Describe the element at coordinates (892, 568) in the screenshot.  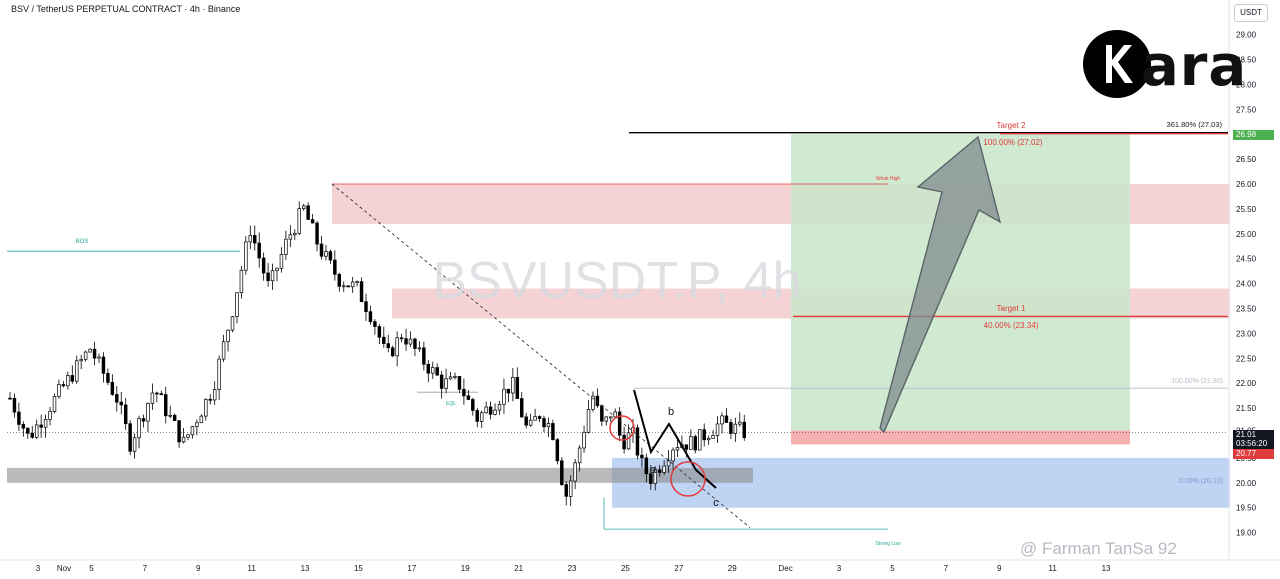
I see `time-tick-label: 5` at that location.